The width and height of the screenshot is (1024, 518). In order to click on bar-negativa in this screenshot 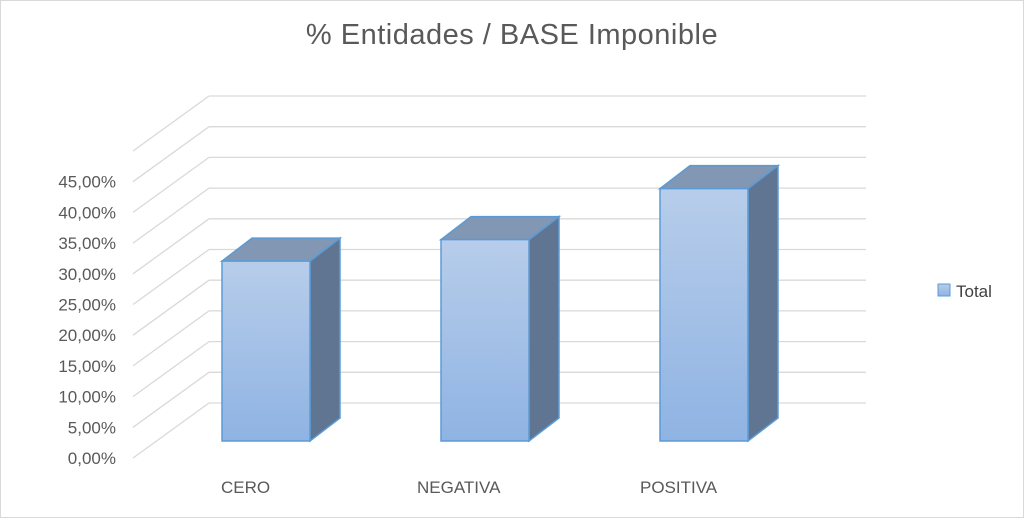, I will do `click(500, 329)`.